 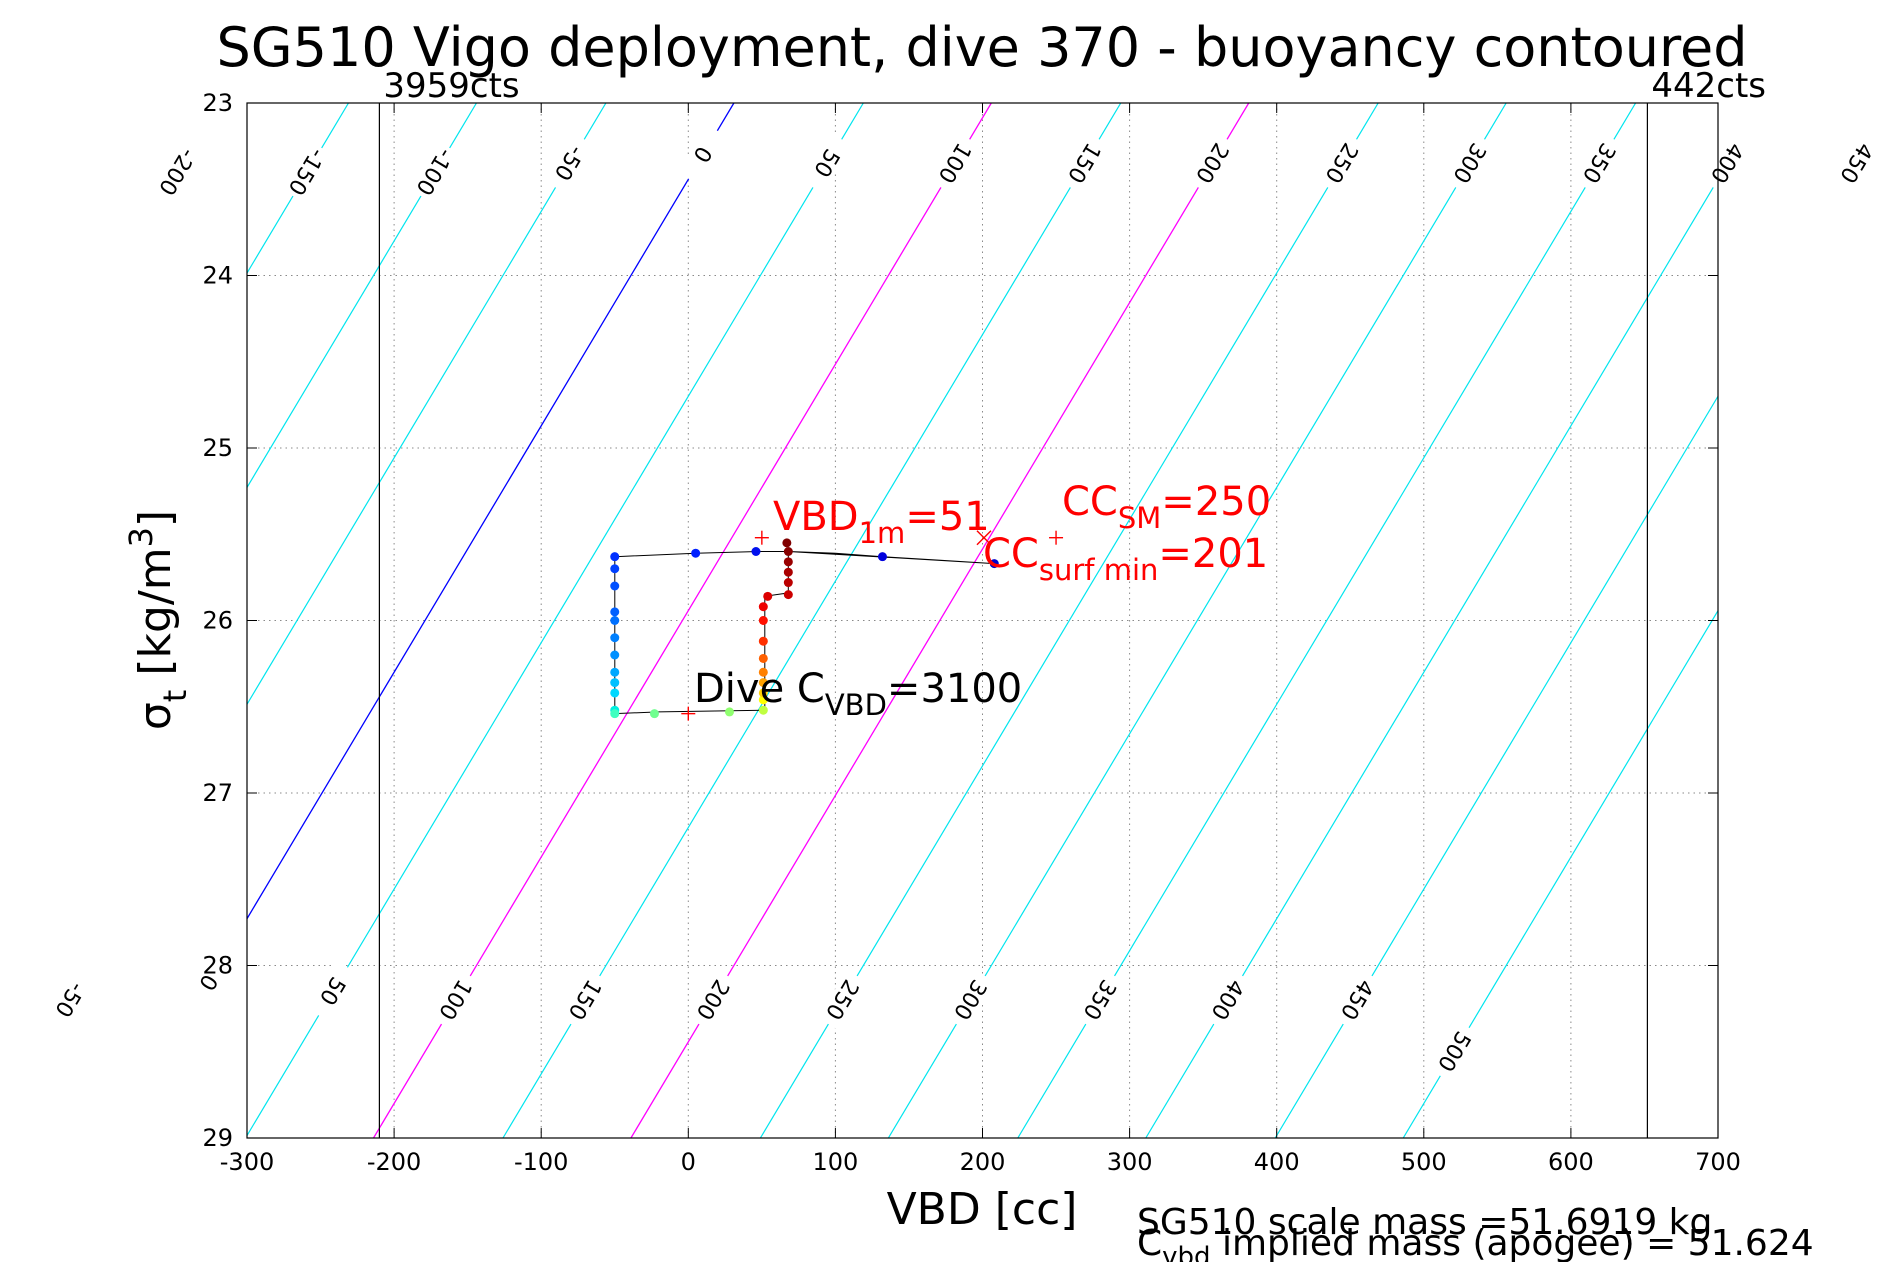 What do you see at coordinates (362, 296) in the screenshot?
I see `contour-line--100` at bounding box center [362, 296].